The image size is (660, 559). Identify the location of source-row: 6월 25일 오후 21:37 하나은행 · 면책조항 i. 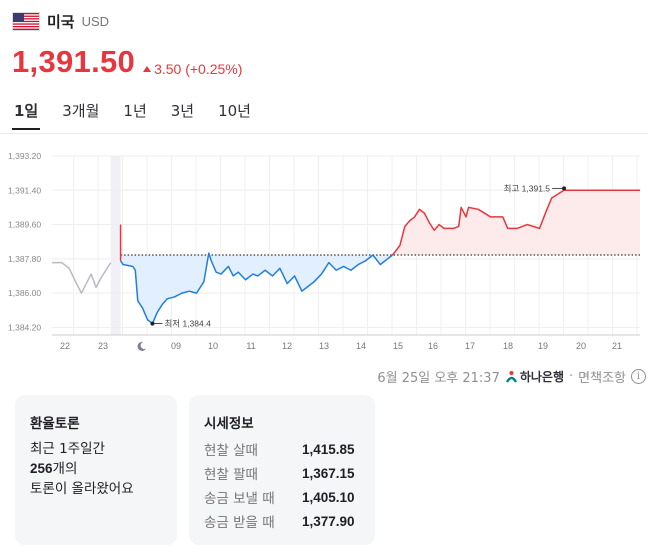
(511, 376).